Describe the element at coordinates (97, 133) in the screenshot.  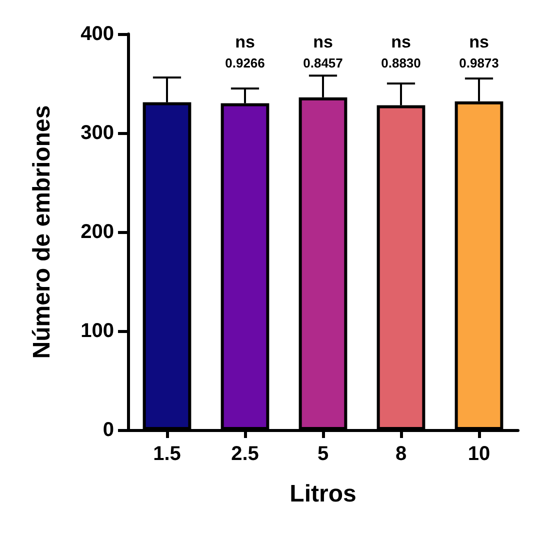
I see `y-tick-label: 300` at that location.